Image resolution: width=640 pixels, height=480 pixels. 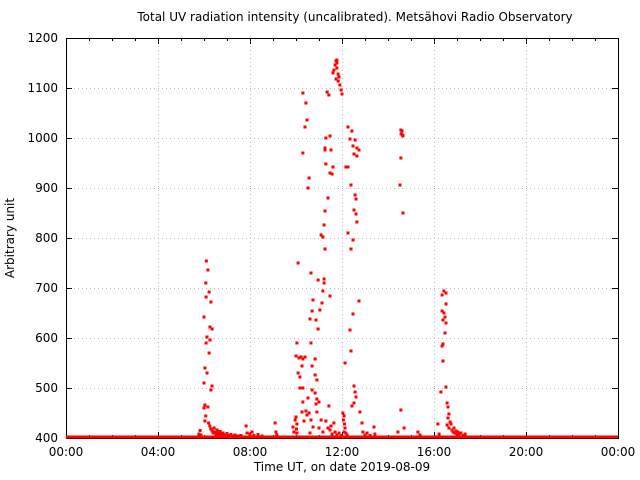 I want to click on x-tick-label: 00:00, so click(x=66, y=452).